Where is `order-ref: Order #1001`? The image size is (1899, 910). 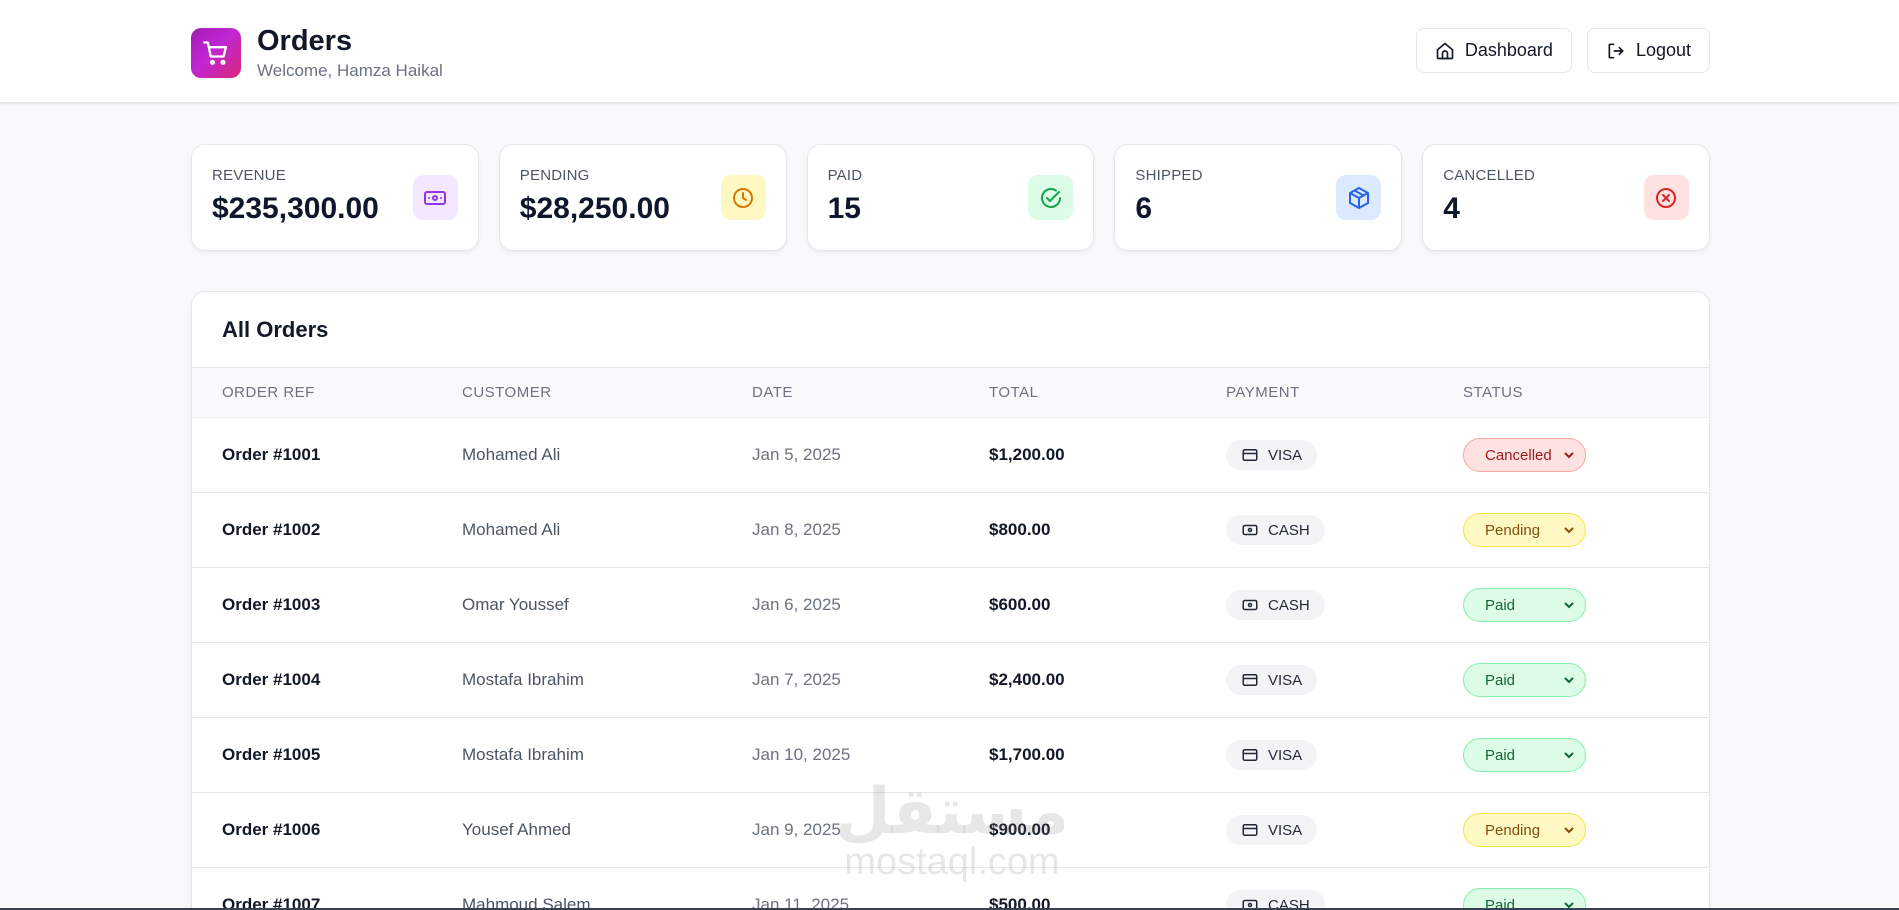 order-ref: Order #1001 is located at coordinates (271, 454).